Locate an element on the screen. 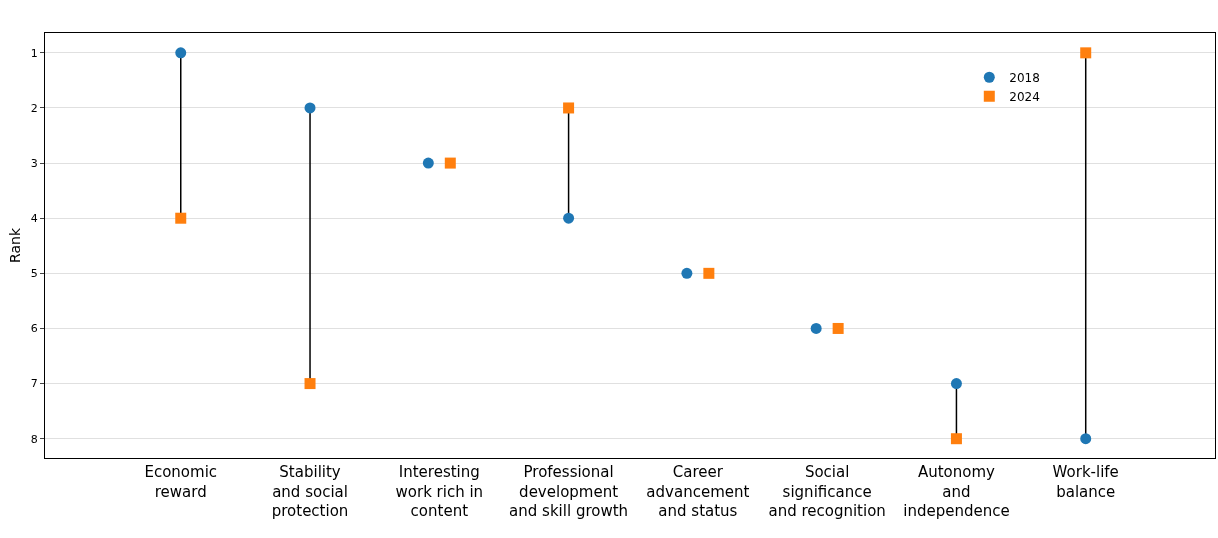 The image size is (1218, 538). legend-label: 2024 is located at coordinates (1024, 96).